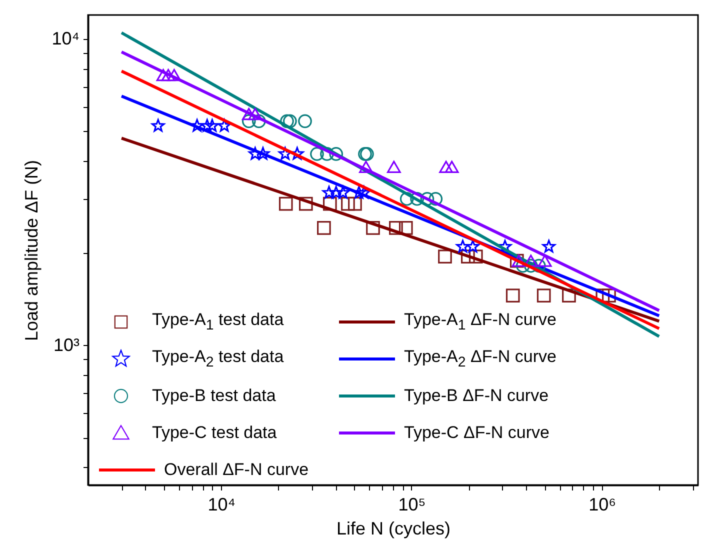 Image resolution: width=710 pixels, height=553 pixels. Describe the element at coordinates (393, 528) in the screenshot. I see `x-axis-title: Life N (cycles)` at that location.